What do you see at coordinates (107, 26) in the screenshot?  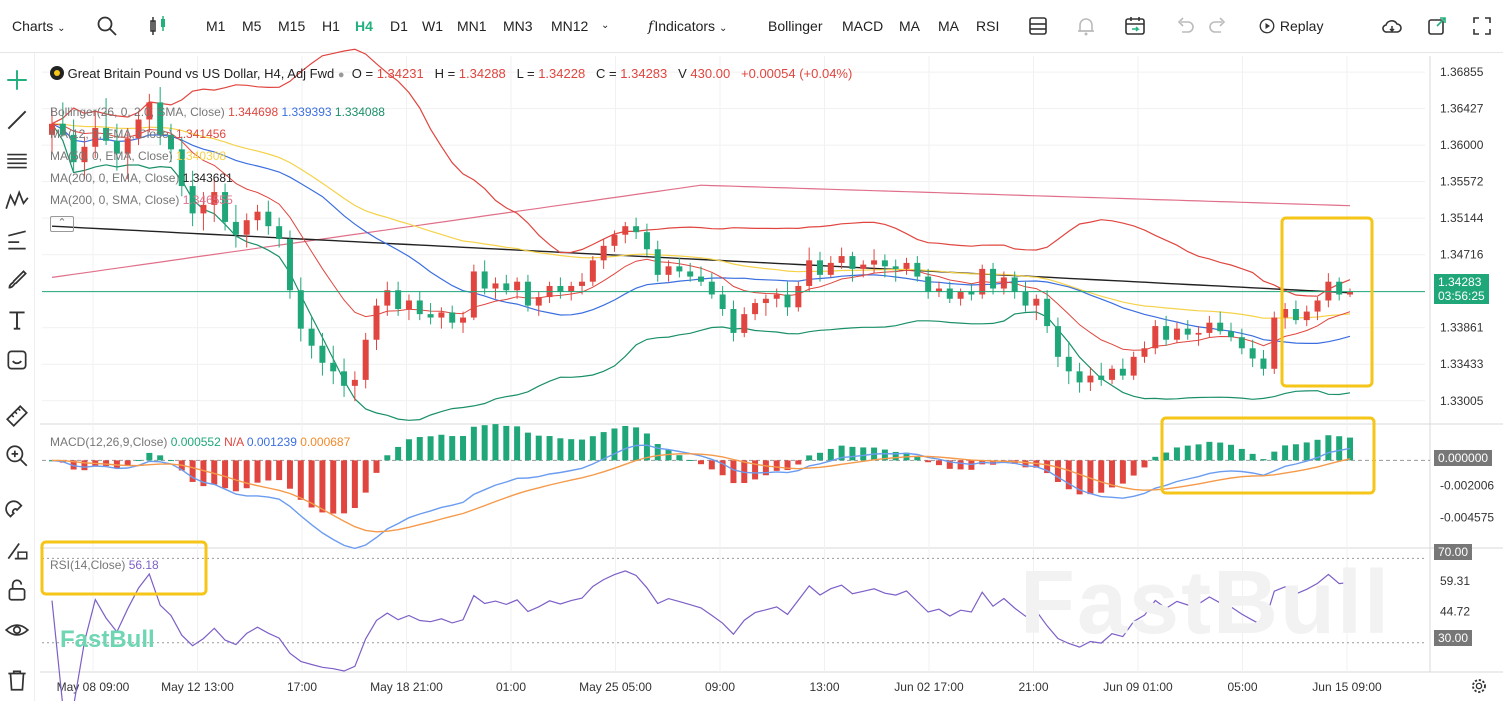 I see `search-icon` at bounding box center [107, 26].